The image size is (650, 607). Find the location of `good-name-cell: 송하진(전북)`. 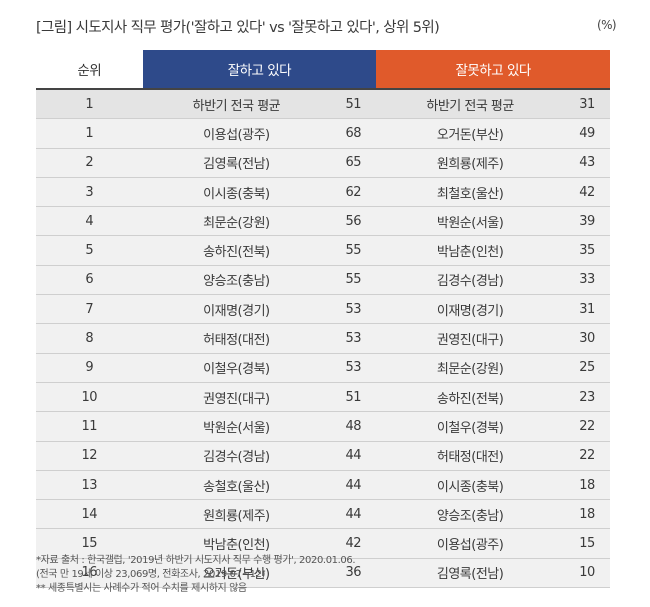

good-name-cell: 송하진(전북) is located at coordinates (236, 250).